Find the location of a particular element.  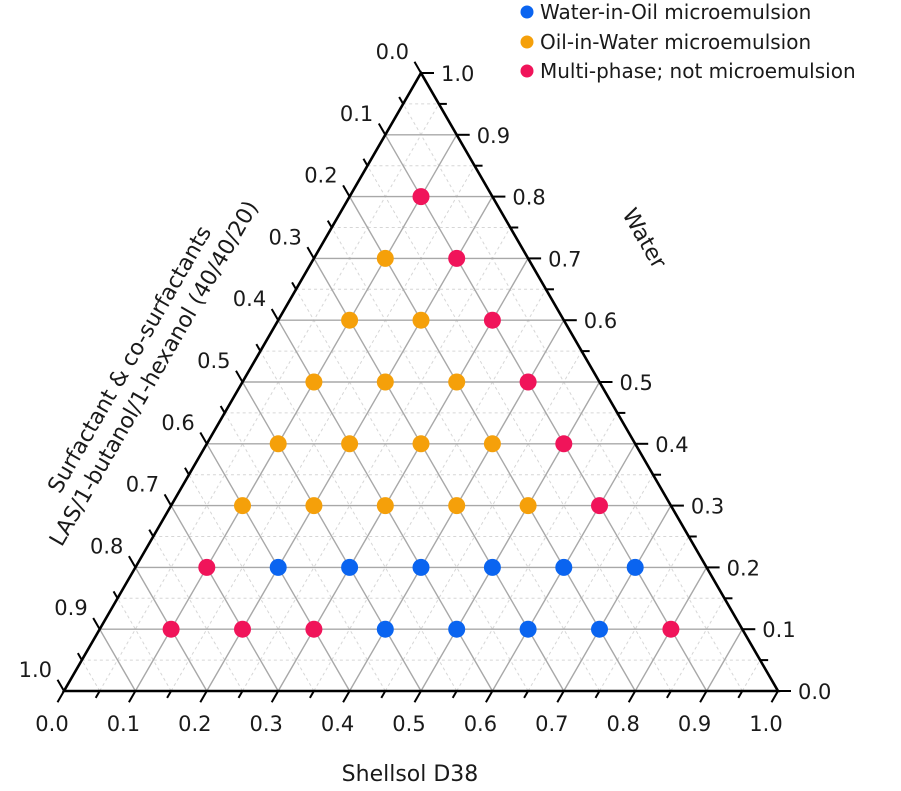

bottom-axis-tick-label: 0.8 is located at coordinates (622, 724).